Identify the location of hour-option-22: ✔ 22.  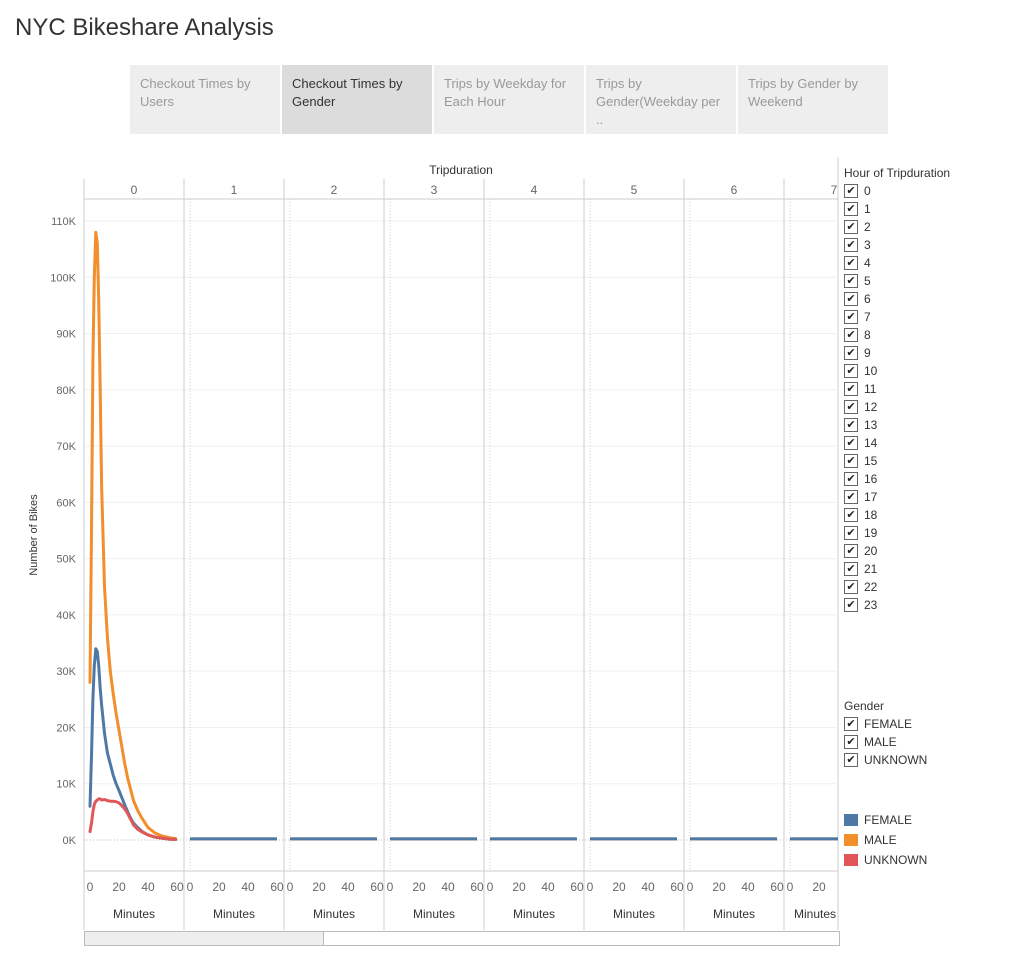
(897, 587).